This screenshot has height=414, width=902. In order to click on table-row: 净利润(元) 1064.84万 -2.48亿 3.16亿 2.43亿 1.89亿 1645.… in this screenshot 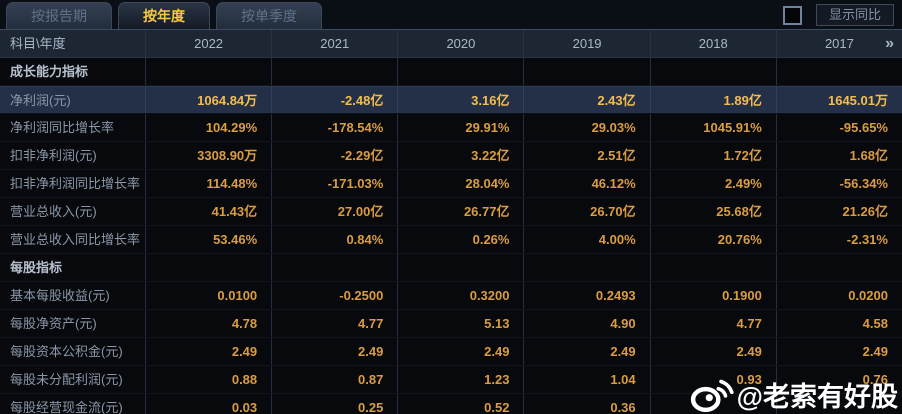, I will do `click(451, 100)`.